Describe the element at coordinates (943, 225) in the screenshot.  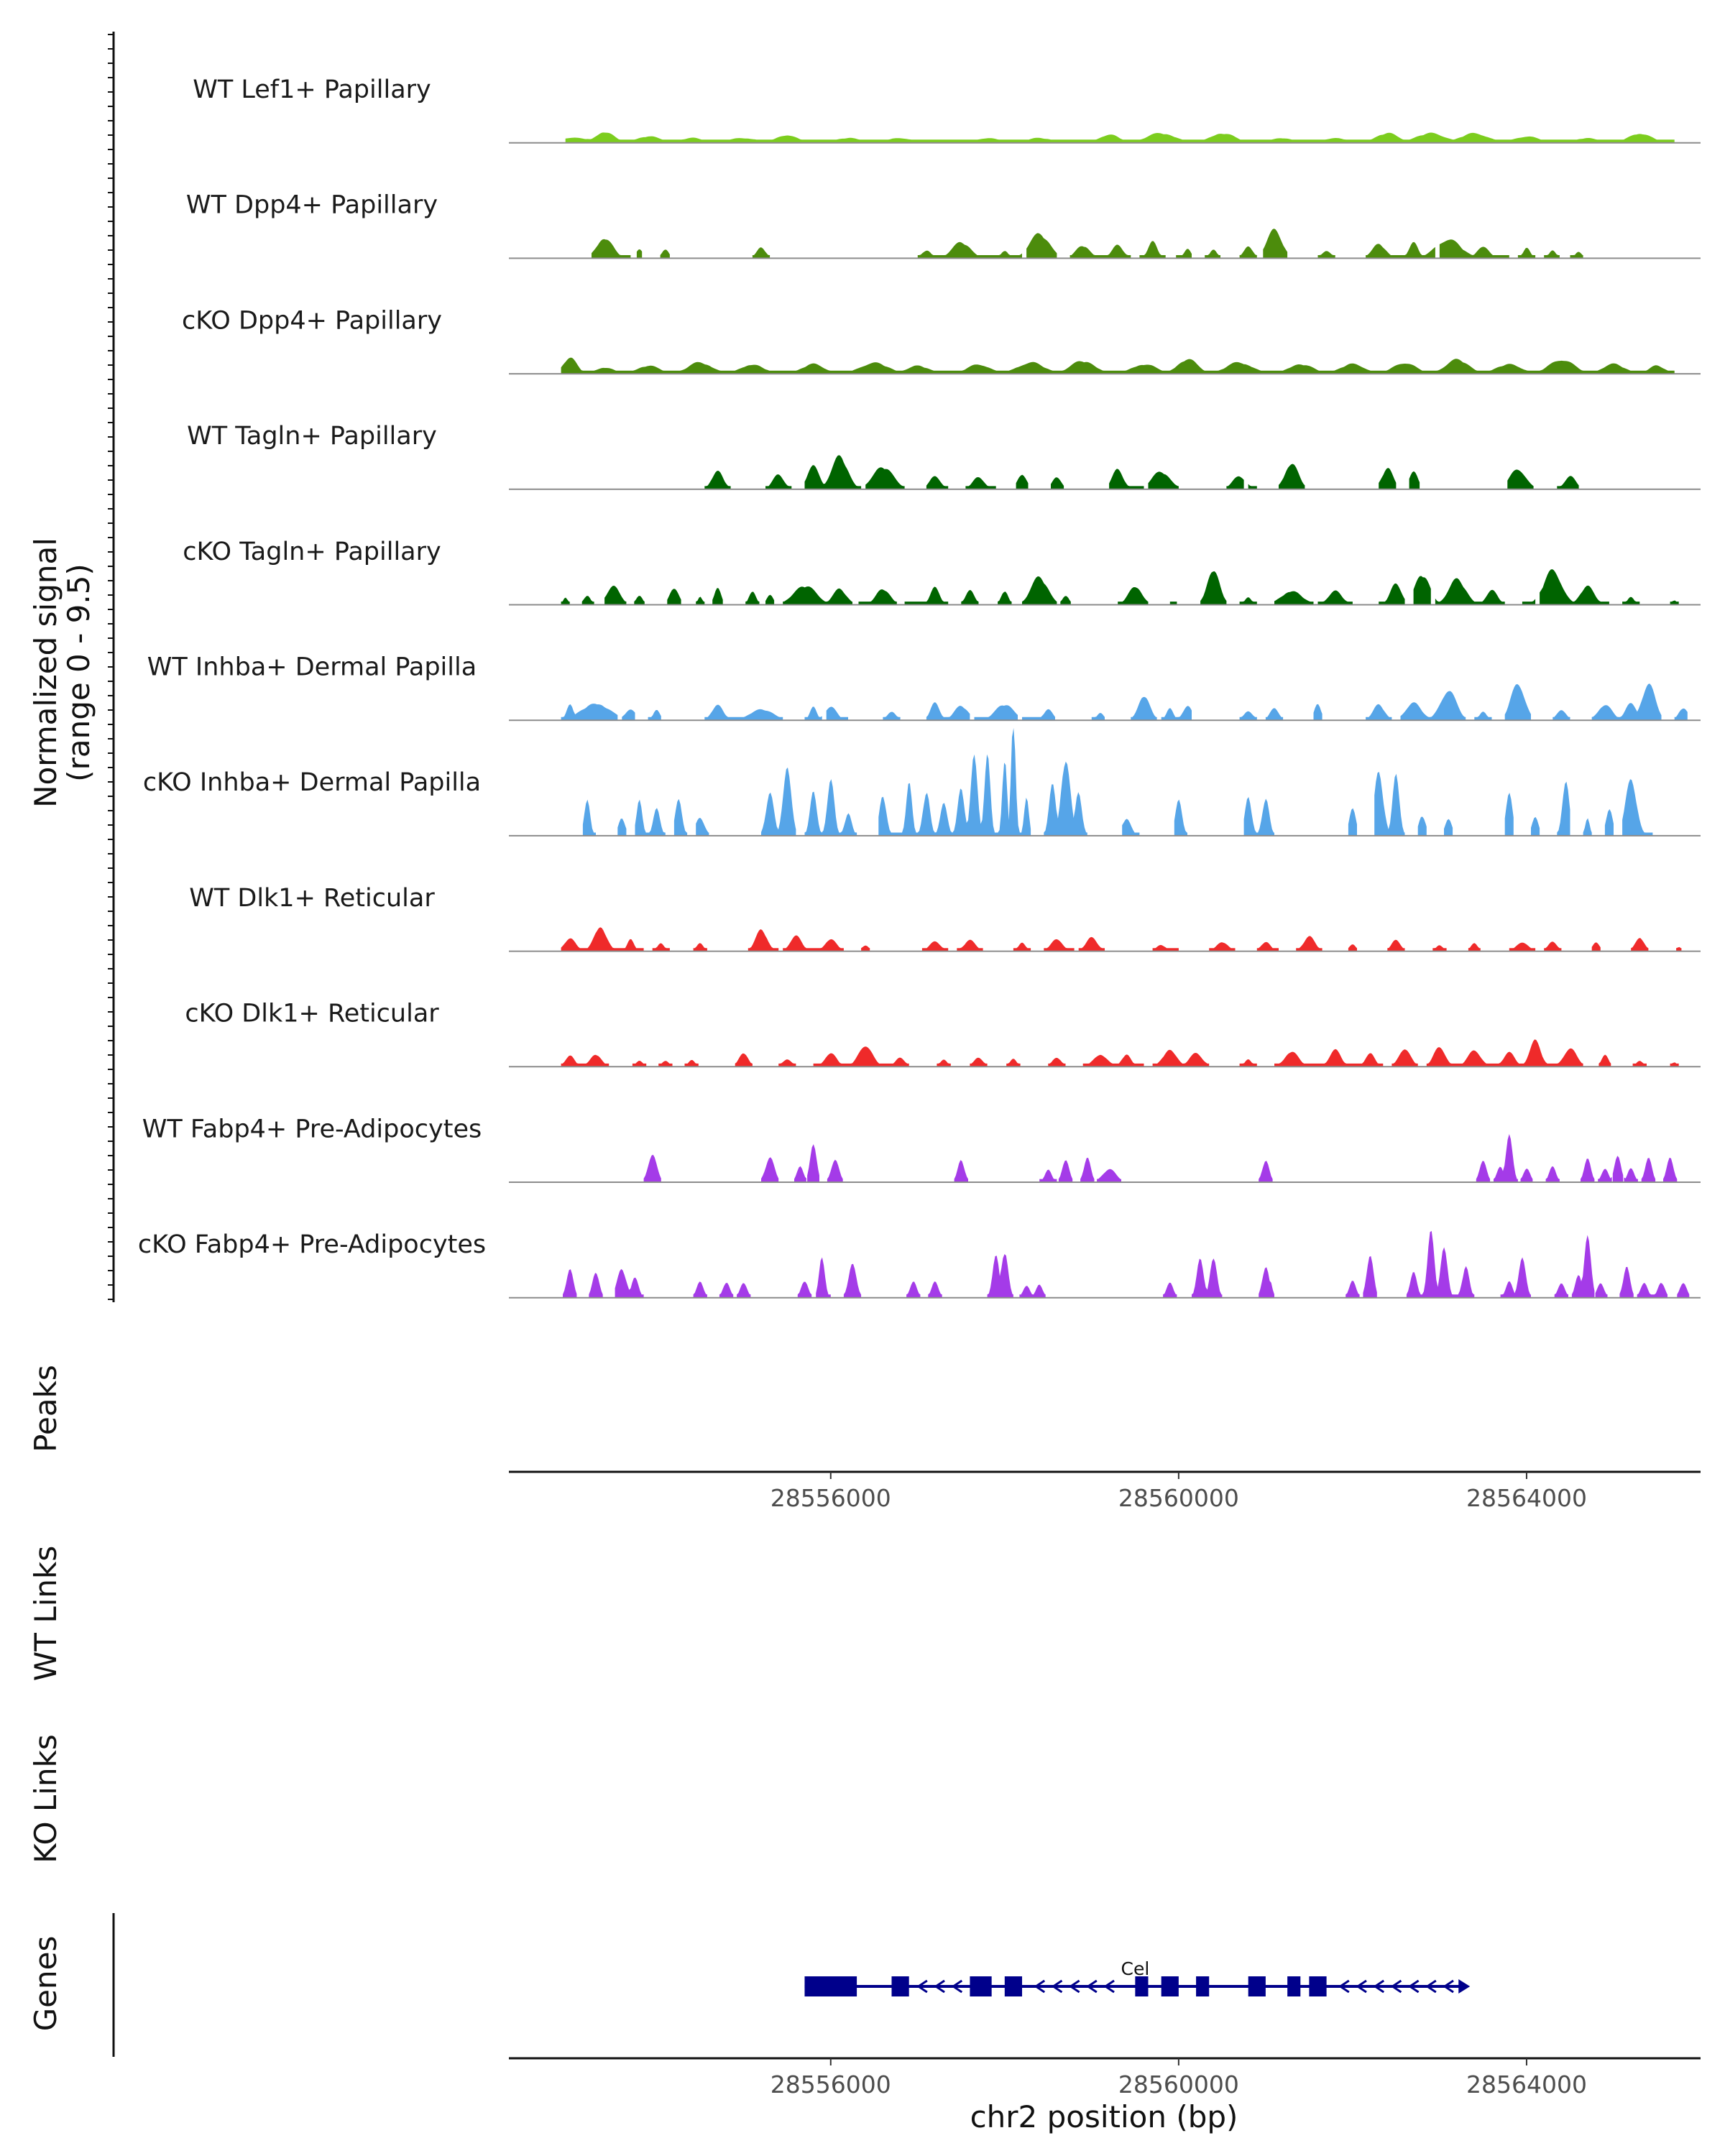
I see `track-wt-dpp4-papillary: WT Dpp4+ Papillary` at that location.